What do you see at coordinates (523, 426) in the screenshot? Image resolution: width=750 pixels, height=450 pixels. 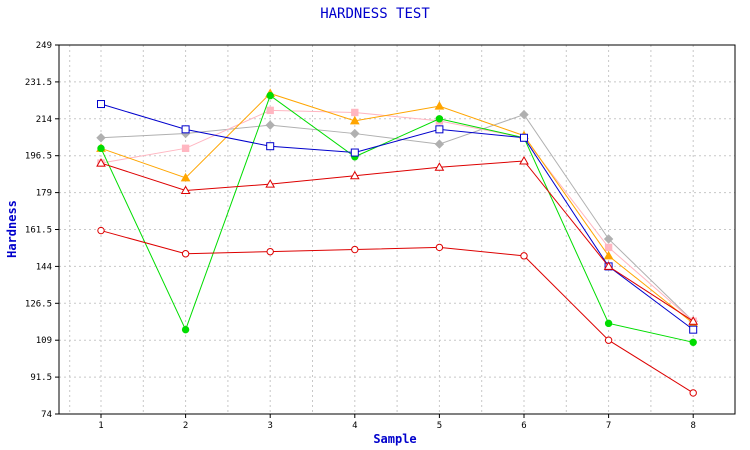 I see `x-tick-label: 6` at bounding box center [523, 426].